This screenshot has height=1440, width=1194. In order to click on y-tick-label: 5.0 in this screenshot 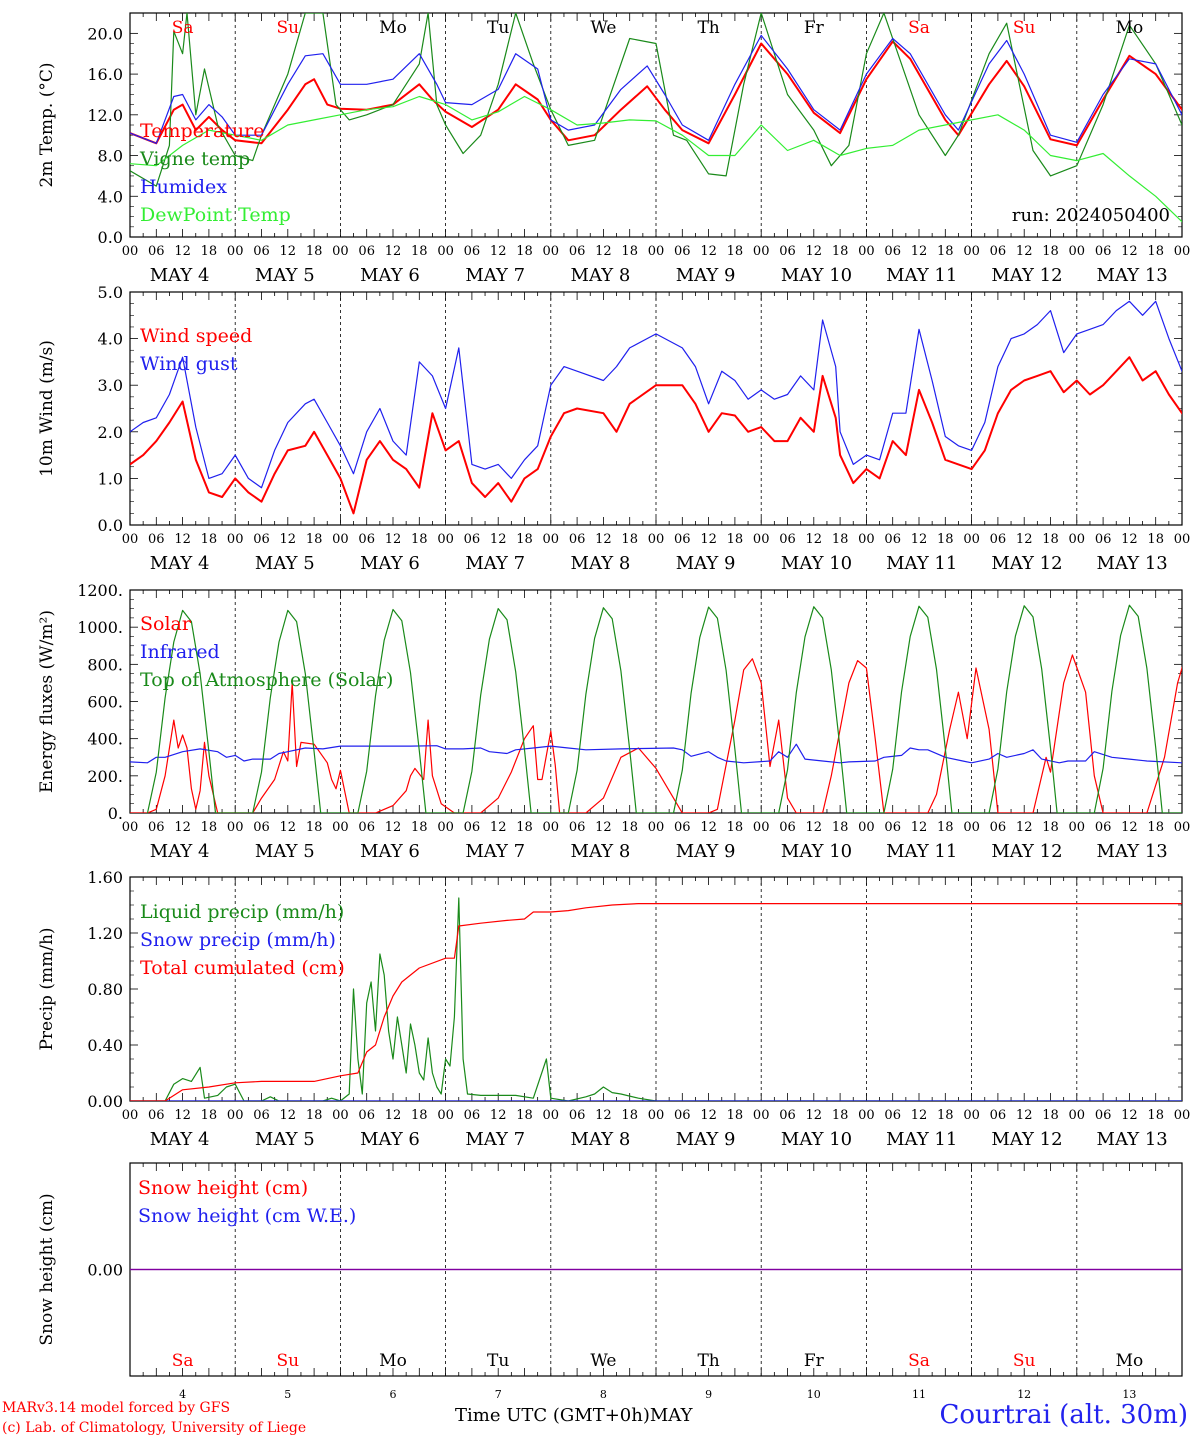, I will do `click(110, 292)`.